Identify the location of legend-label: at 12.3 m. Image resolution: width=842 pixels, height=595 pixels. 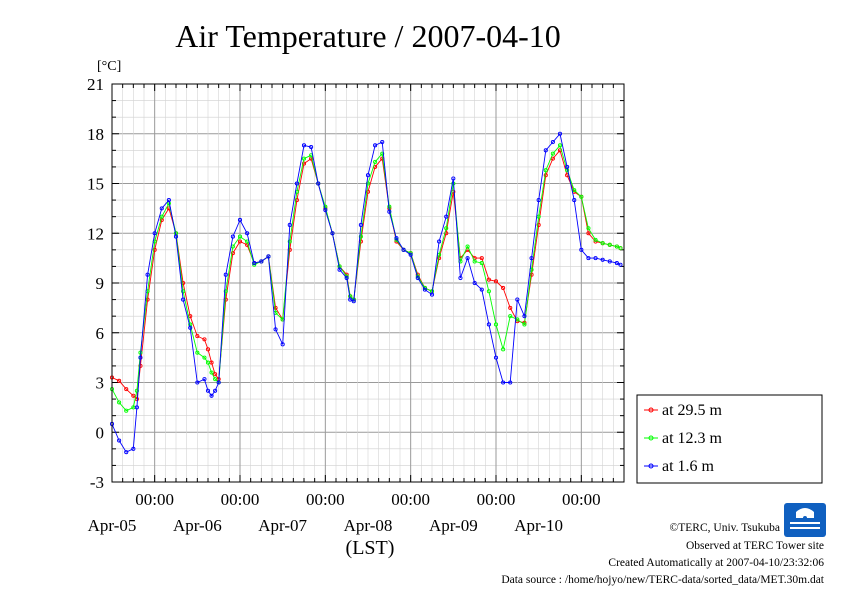
(692, 438).